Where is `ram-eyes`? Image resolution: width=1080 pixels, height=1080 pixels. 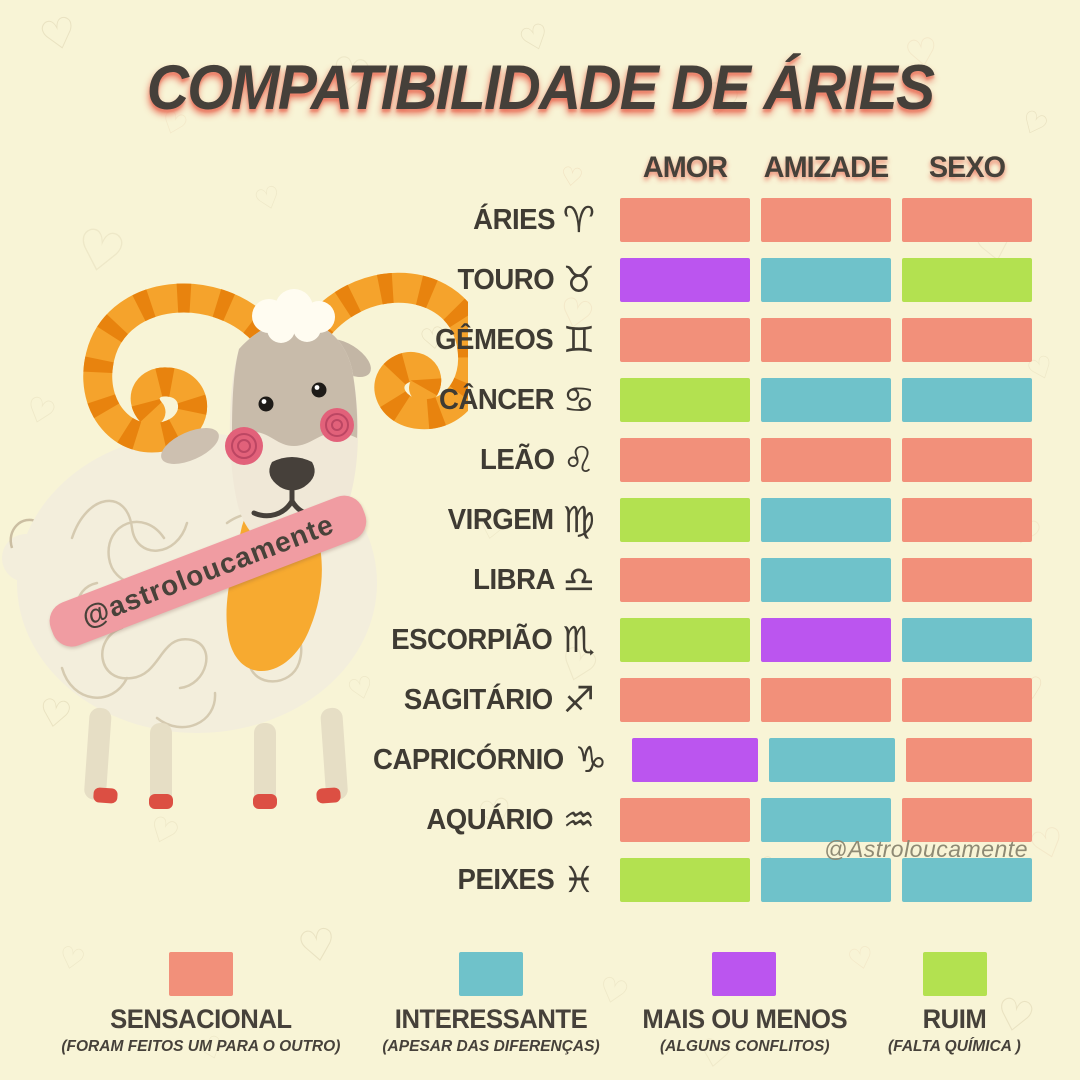 ram-eyes is located at coordinates (292, 397).